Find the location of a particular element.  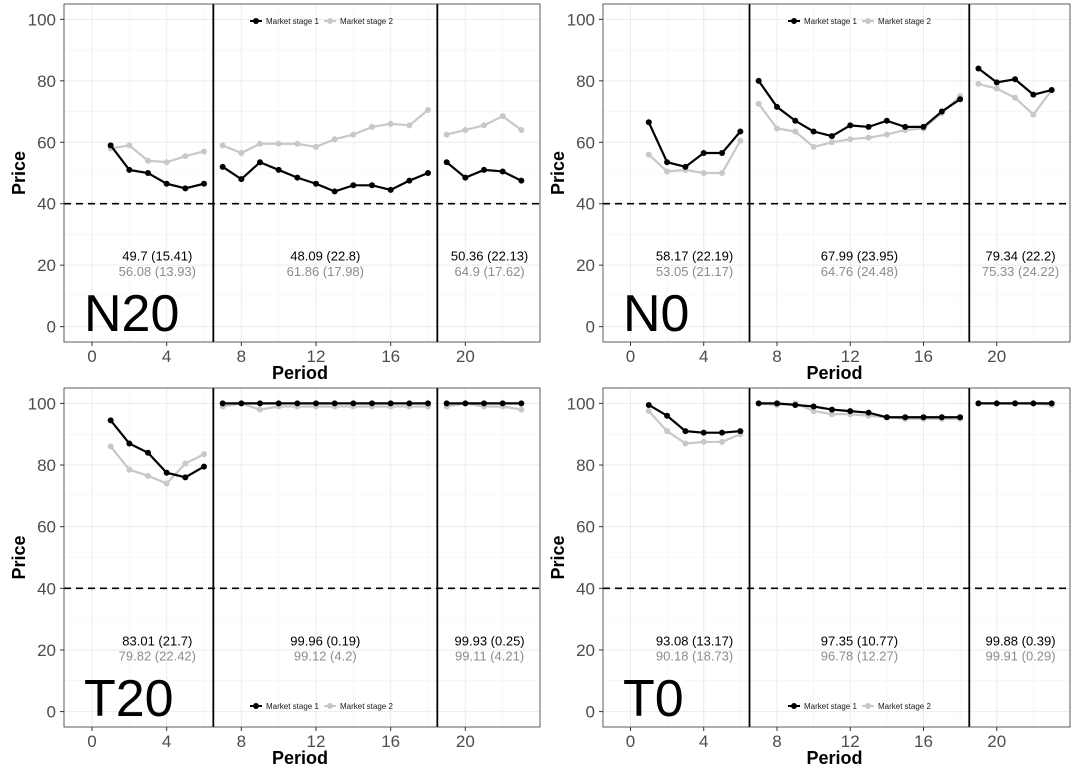

y-tick-label: 60 is located at coordinates (585, 527).